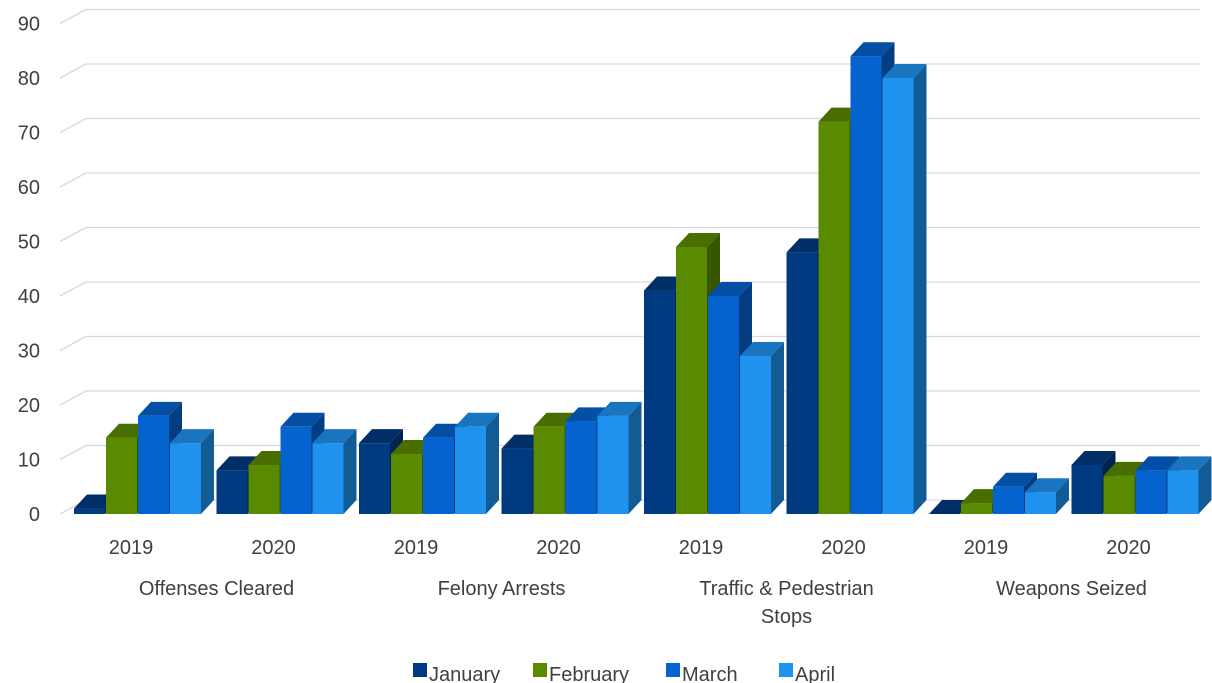 The image size is (1212, 683). What do you see at coordinates (29, 134) in the screenshot?
I see `y-tick-label: 70` at bounding box center [29, 134].